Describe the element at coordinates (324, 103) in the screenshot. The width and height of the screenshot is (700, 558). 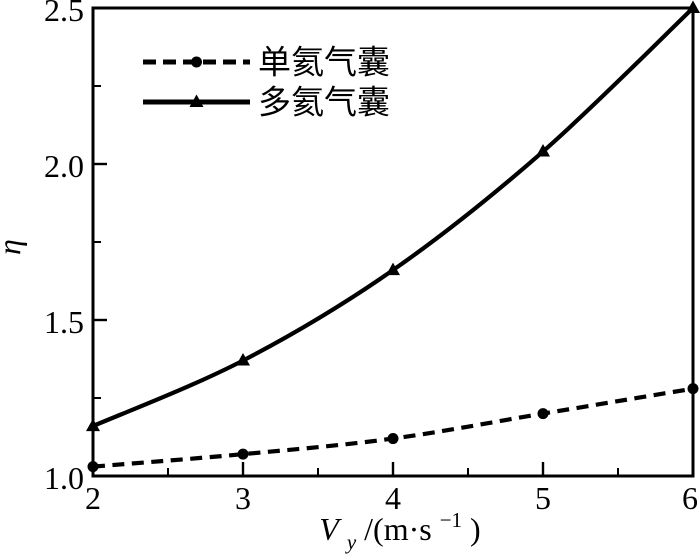
I see `legend-label: 多氦气囊` at that location.